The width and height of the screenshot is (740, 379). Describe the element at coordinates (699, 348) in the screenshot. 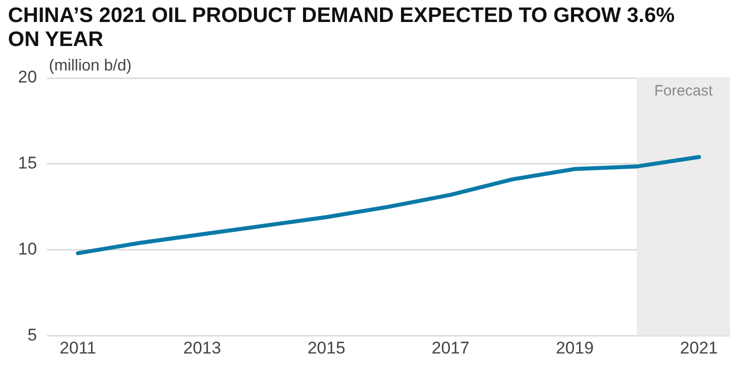

I see `x-tick-label: 2021` at that location.